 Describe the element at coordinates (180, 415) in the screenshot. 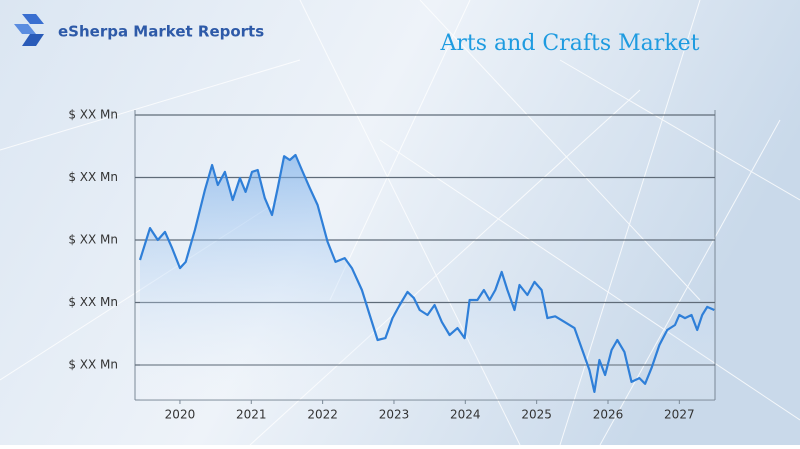

I see `x-tick-label: 2020` at that location.